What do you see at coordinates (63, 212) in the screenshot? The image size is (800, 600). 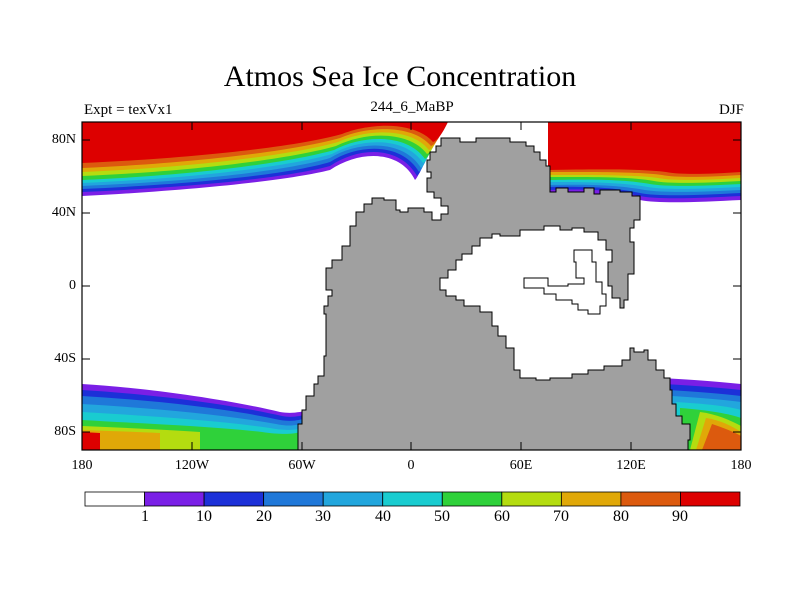 I see `y-tick-label: 40N` at bounding box center [63, 212].